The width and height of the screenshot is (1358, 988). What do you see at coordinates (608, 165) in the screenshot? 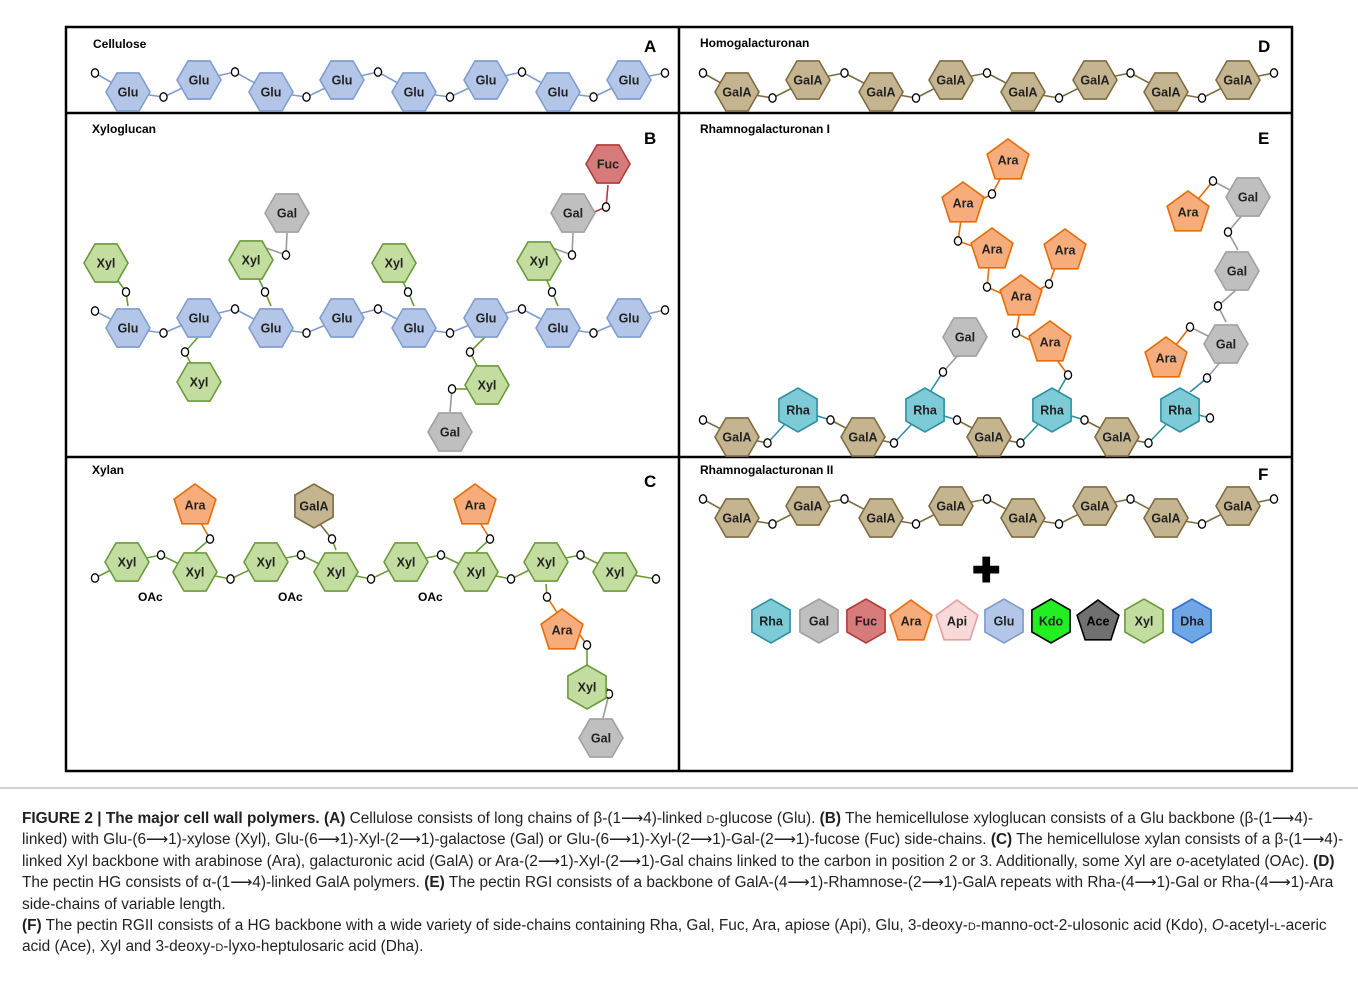
I see `fuc-label: Fuc` at bounding box center [608, 165].